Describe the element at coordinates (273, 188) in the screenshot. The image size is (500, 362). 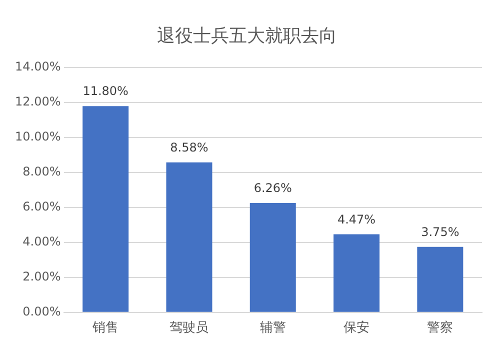
I see `data-label: 6.26%` at that location.